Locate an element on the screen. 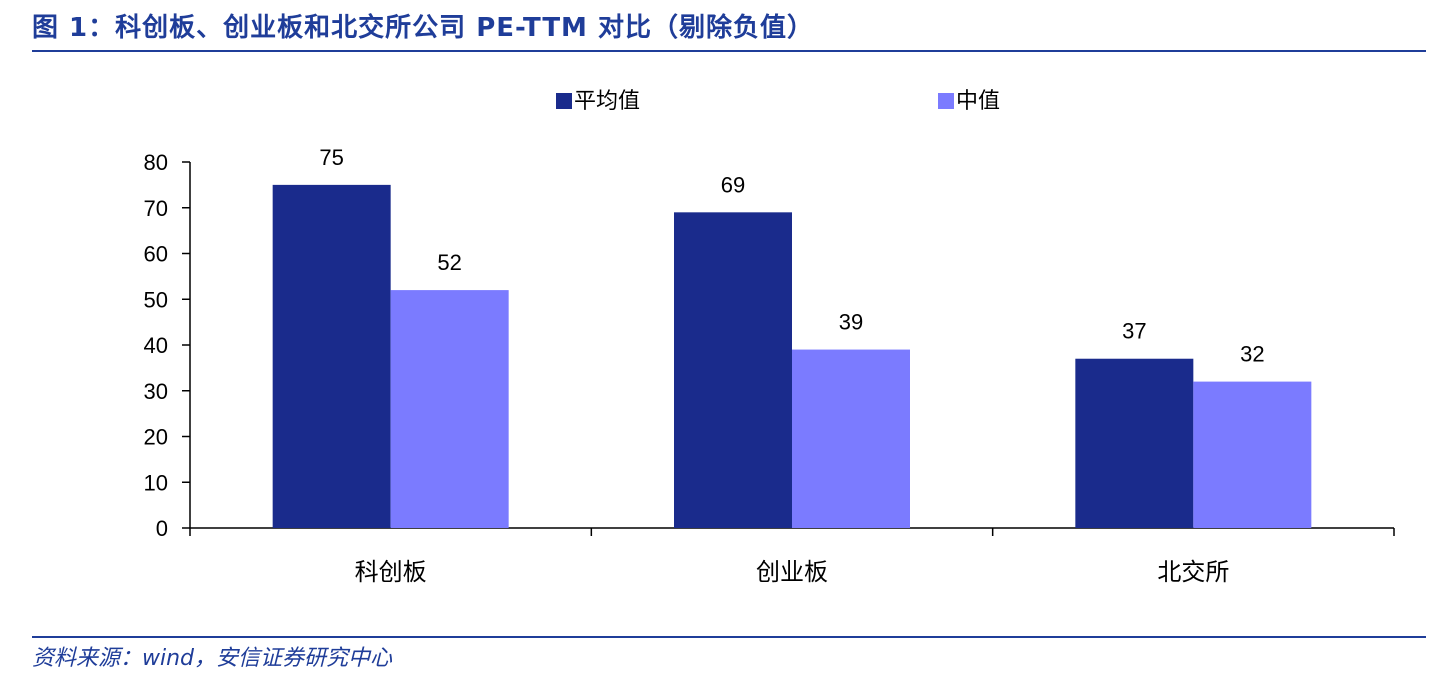 This screenshot has height=693, width=1441. title-divider is located at coordinates (729, 51).